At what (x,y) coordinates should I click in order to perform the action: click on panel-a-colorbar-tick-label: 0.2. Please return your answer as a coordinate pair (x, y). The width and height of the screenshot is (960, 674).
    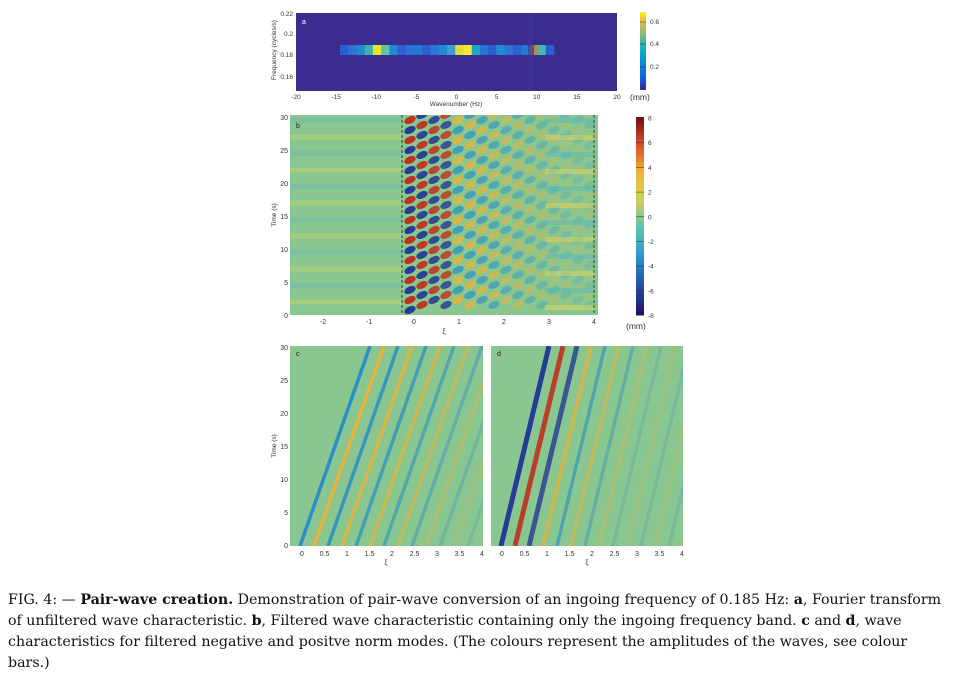
    Looking at the image, I should click on (654, 67).